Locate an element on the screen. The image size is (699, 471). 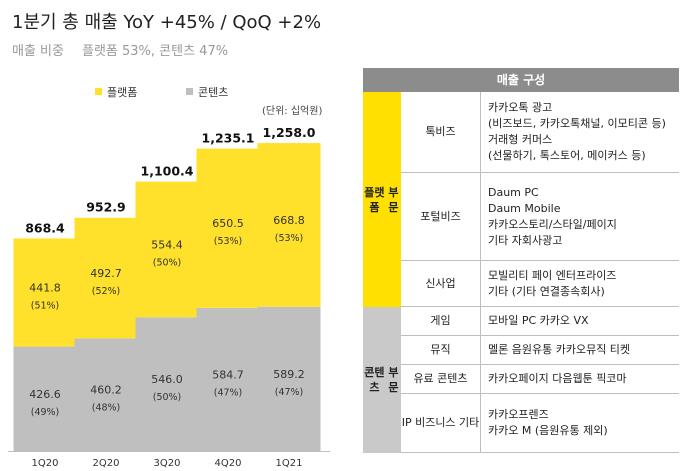
table-row-line: 카카오톡 광고 is located at coordinates (520, 107).